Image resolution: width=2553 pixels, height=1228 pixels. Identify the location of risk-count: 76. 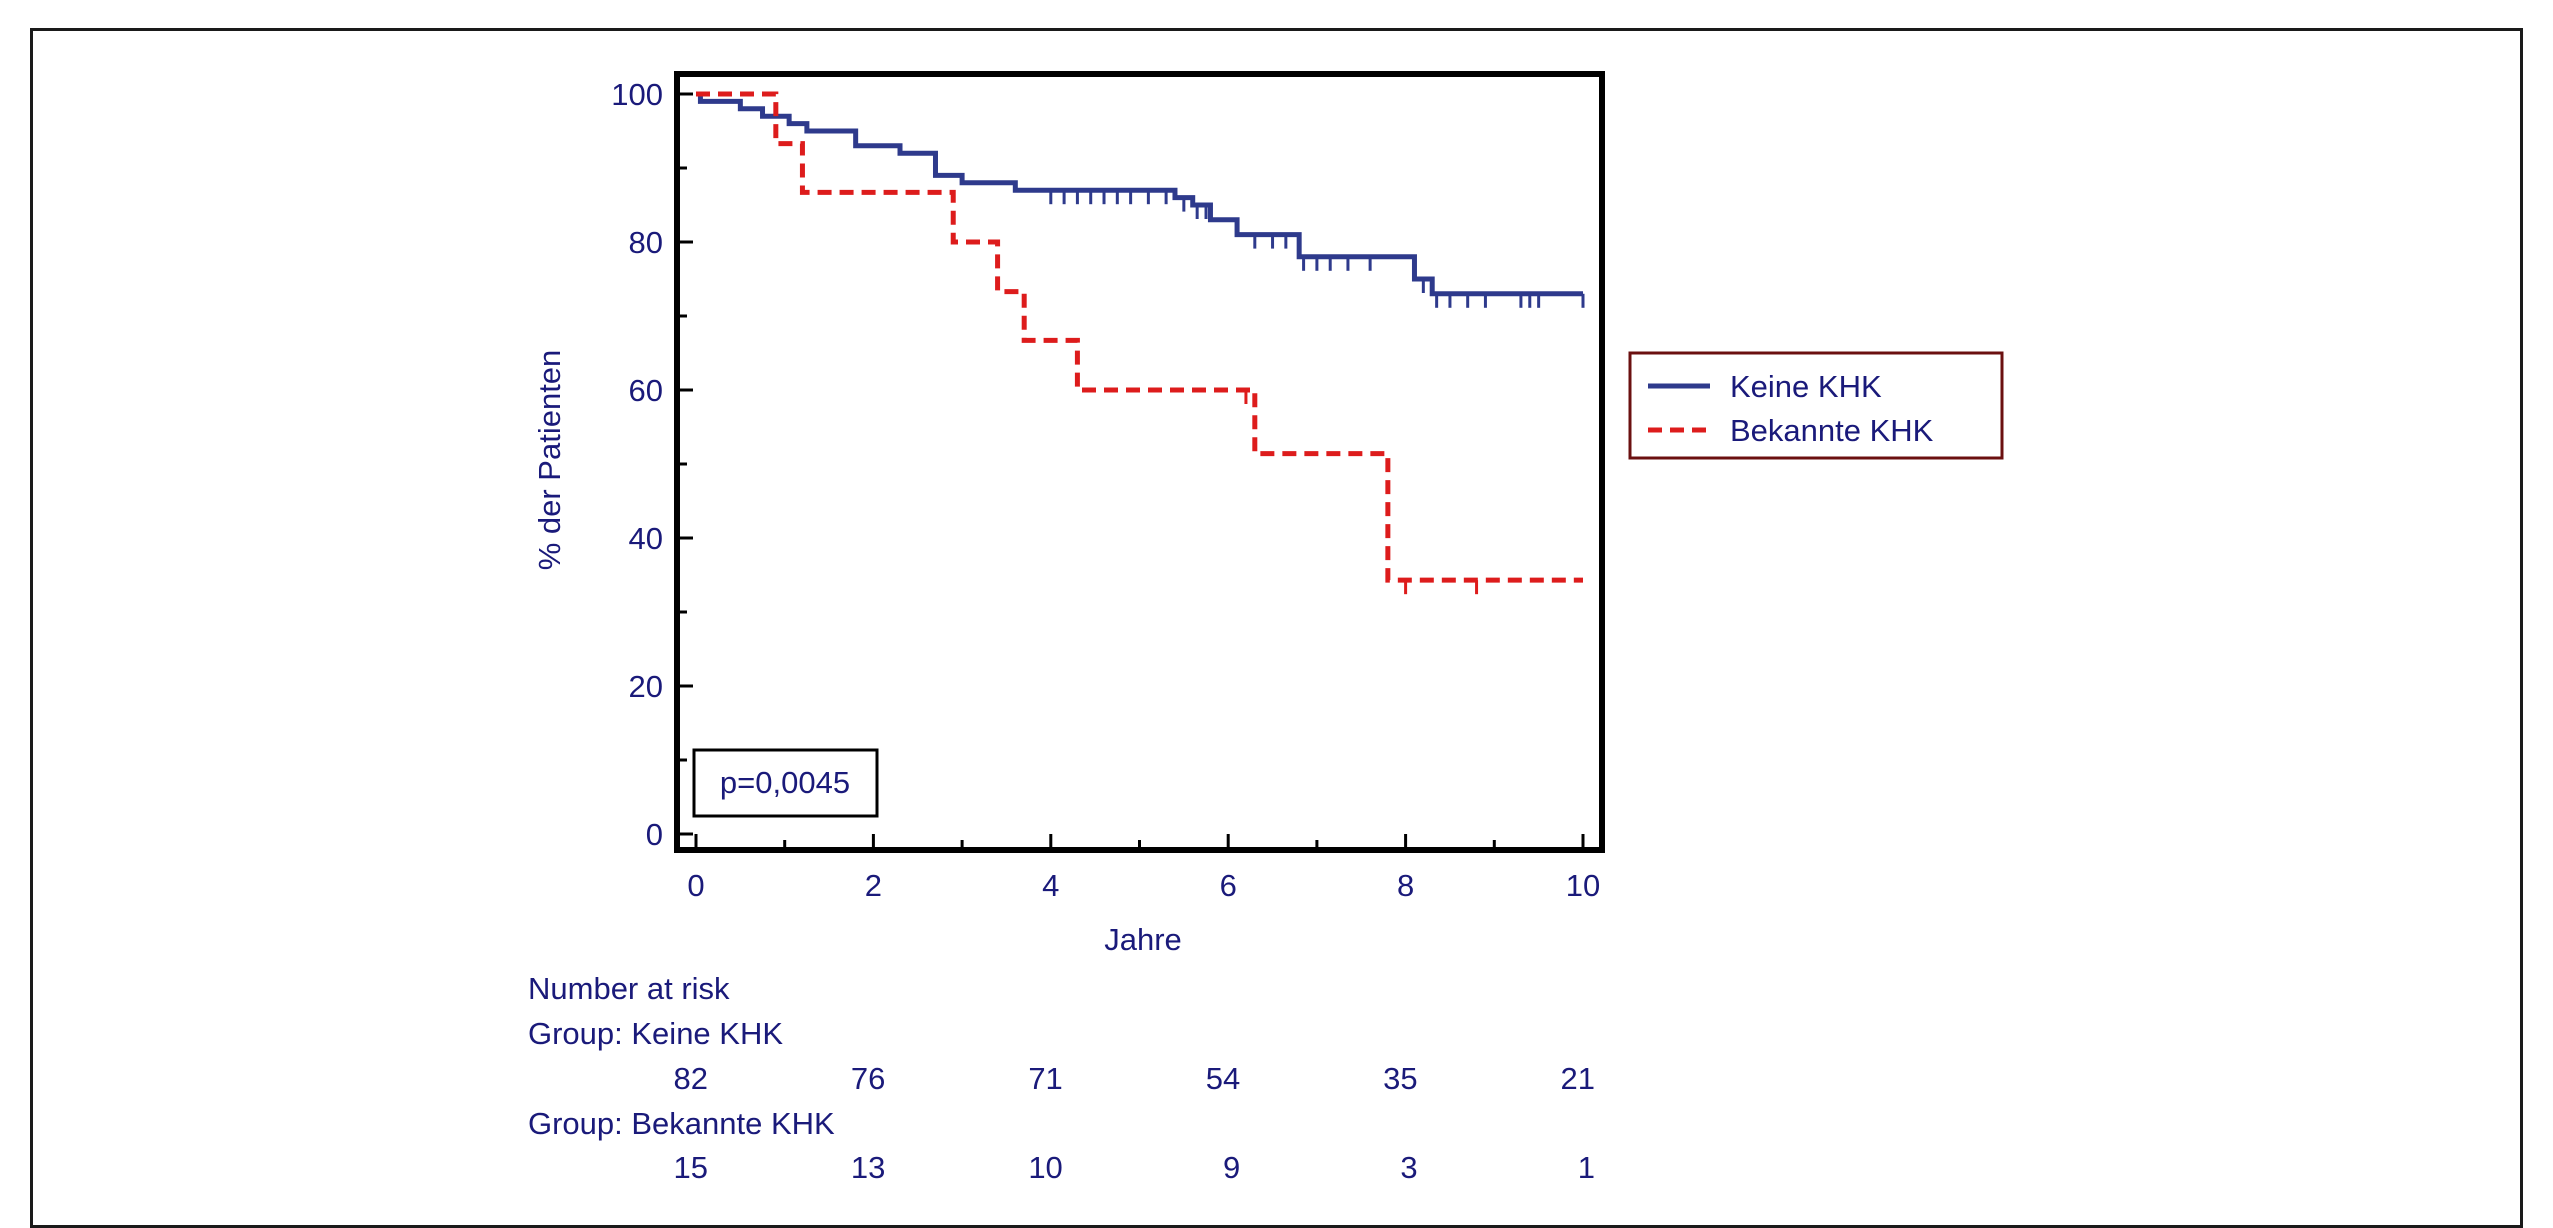
(868, 1078).